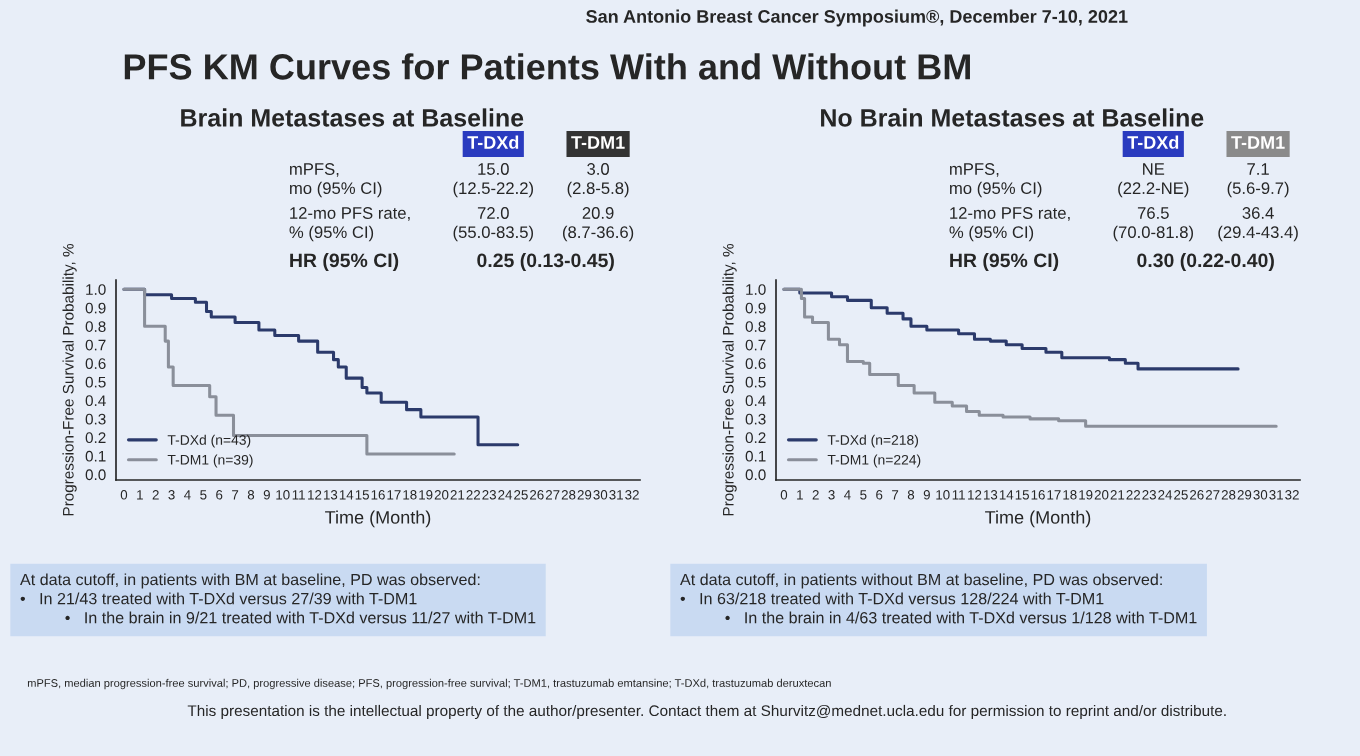 This screenshot has width=1360, height=756. Describe the element at coordinates (938, 598) in the screenshot. I see `text: At data cutoff, in patients without BM at baseline, PD was observed: • In 63/218 treated with T-DXd versus 128/224 with T-DM1 • In the brain in 4/63 treated with T-DXd versus 1/128 with T-DM1` at that location.